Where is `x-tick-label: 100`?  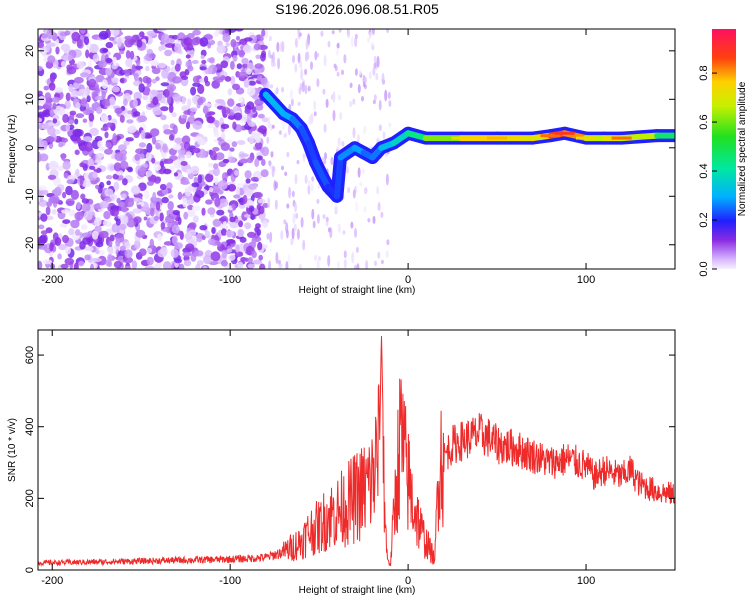 x-tick-label: 100 is located at coordinates (586, 581).